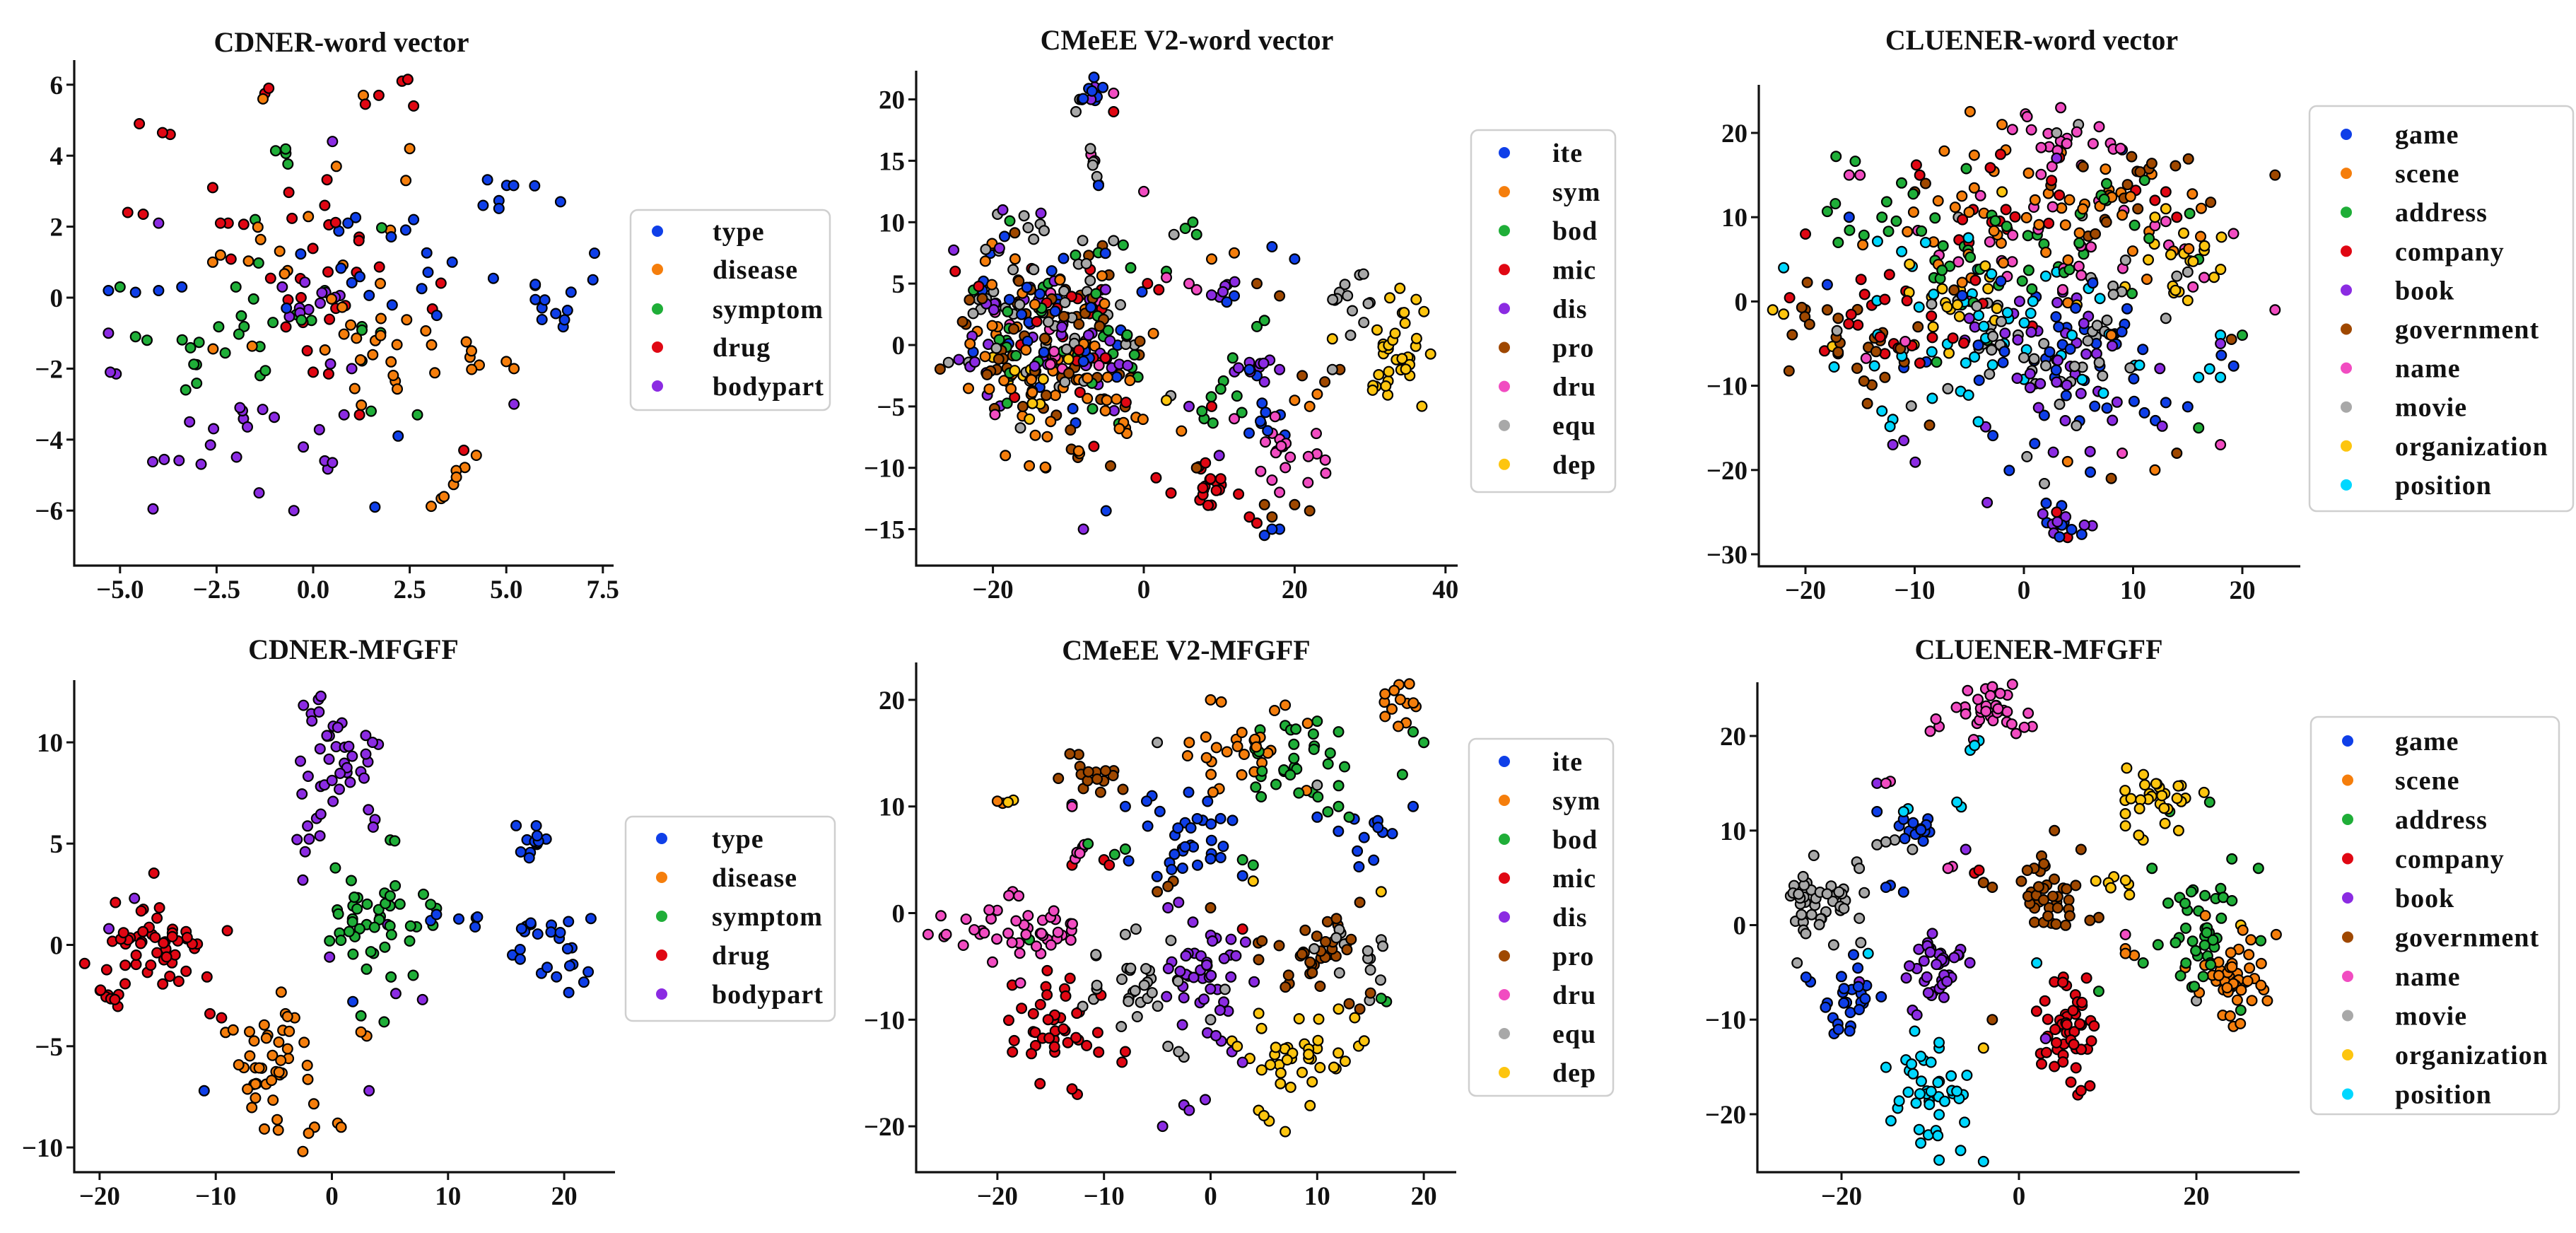 This screenshot has width=2576, height=1233. What do you see at coordinates (57, 228) in the screenshot?
I see `svg-text: 2` at bounding box center [57, 228].